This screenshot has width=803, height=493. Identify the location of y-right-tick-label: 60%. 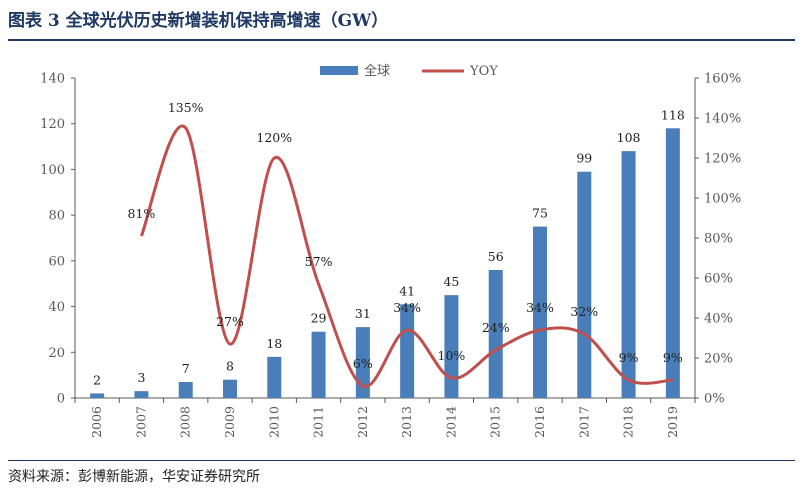
(718, 279).